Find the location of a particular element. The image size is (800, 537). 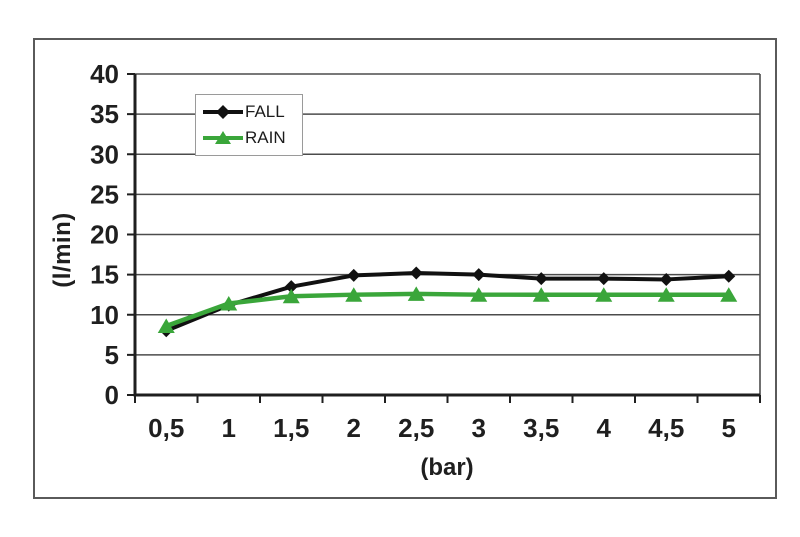

svg-text: 4,5 is located at coordinates (666, 428).